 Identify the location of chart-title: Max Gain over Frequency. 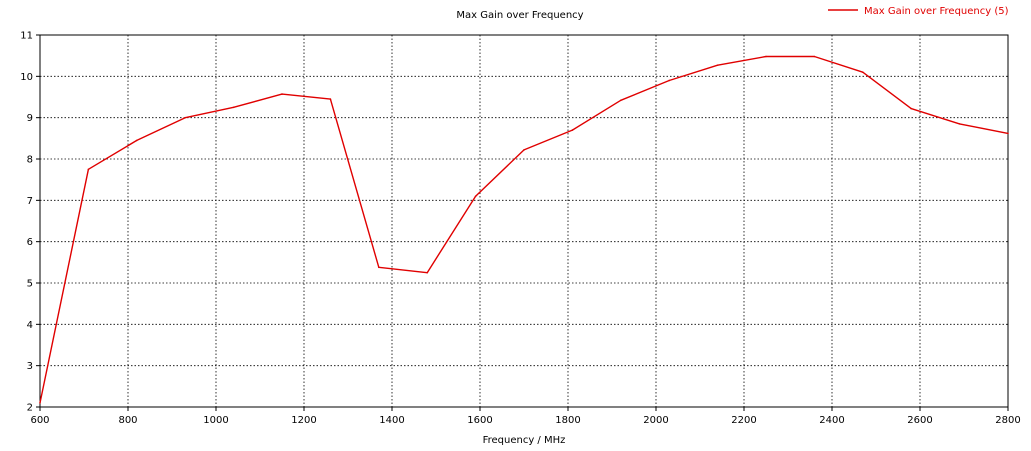
(519, 15).